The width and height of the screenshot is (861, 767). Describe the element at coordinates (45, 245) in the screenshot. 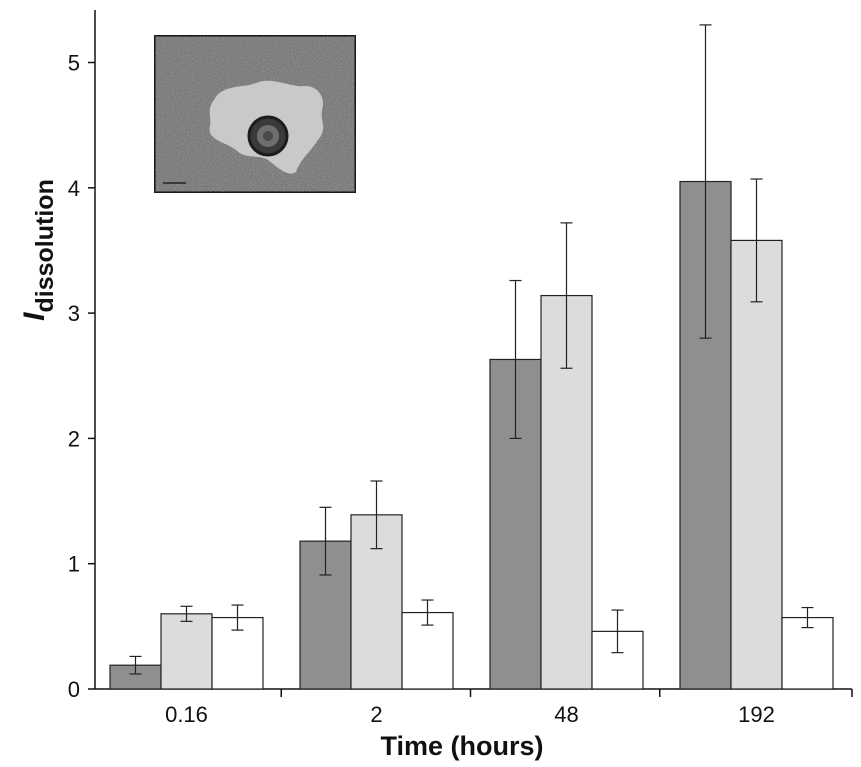

I see `y-axis-title-subscript: dissolution` at that location.